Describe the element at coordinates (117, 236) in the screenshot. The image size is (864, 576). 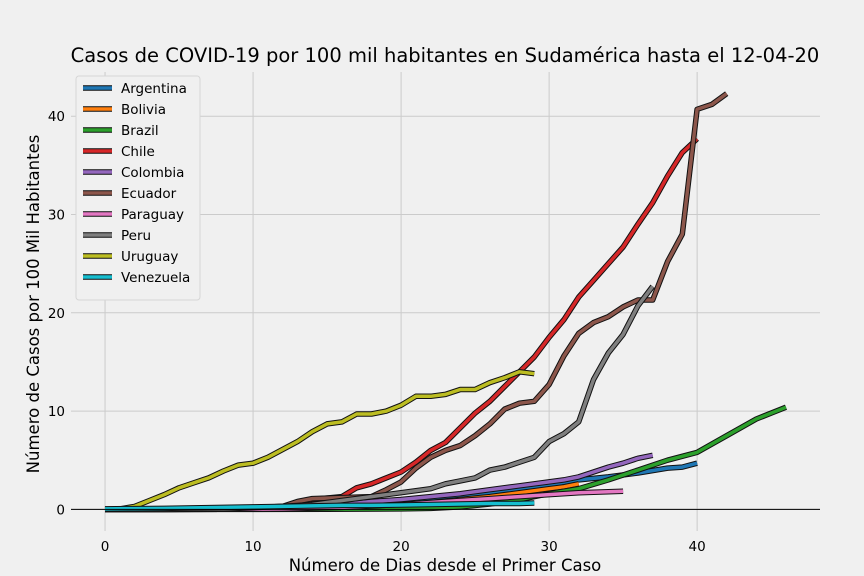
I see `legend-item: Peru` at that location.